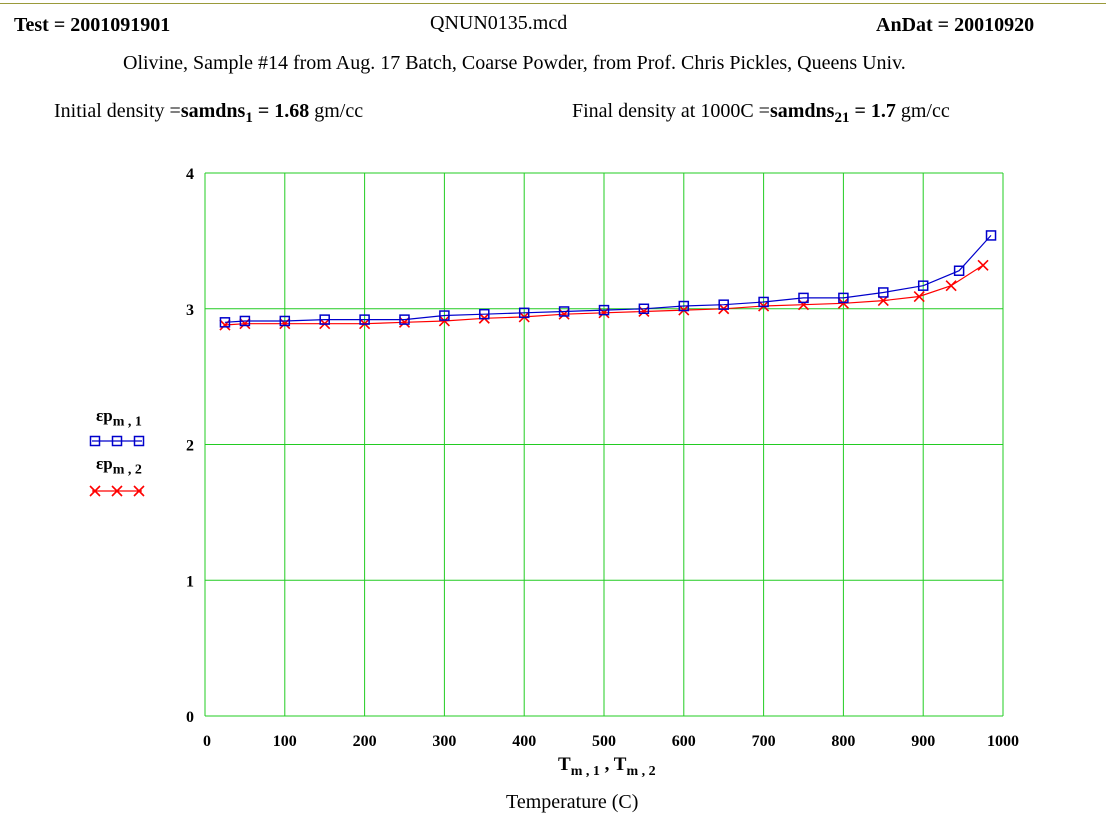 The height and width of the screenshot is (820, 1106). Describe the element at coordinates (1003, 741) in the screenshot. I see `x-tick-label: 1000` at that location.